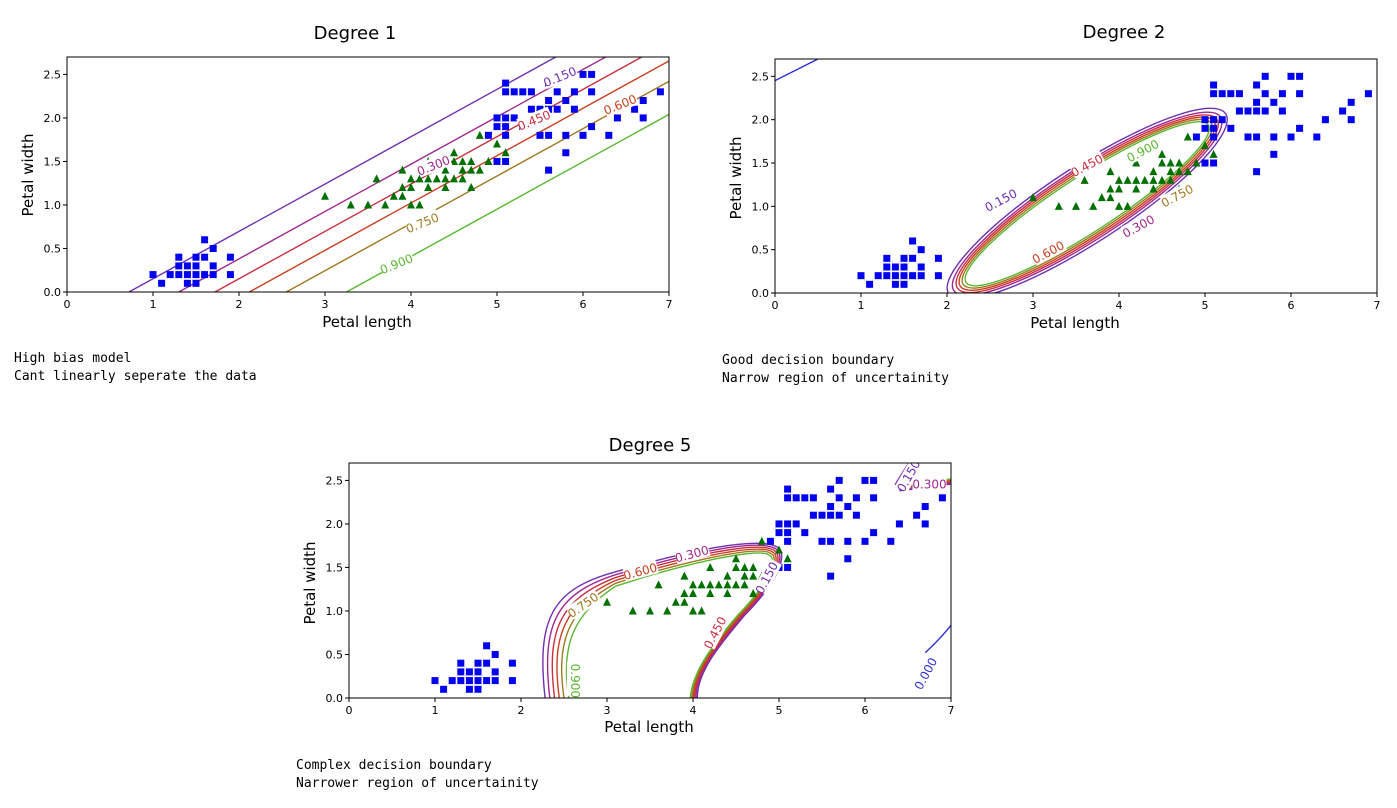  What do you see at coordinates (583, 304) in the screenshot?
I see `x-tick-label: 6` at bounding box center [583, 304].